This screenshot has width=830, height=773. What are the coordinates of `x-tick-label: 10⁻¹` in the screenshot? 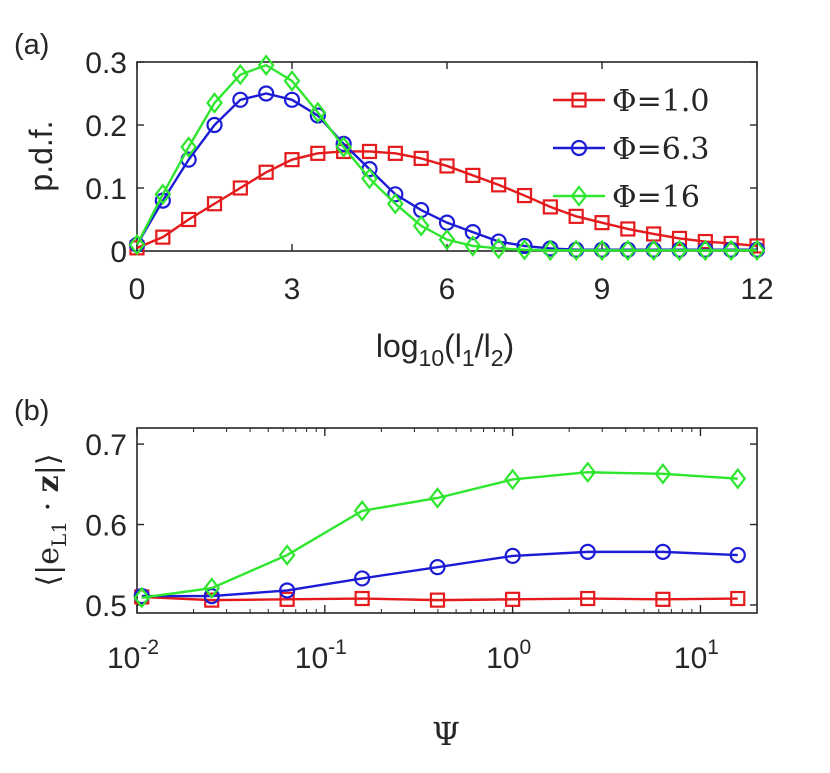 It's located at (321, 655).